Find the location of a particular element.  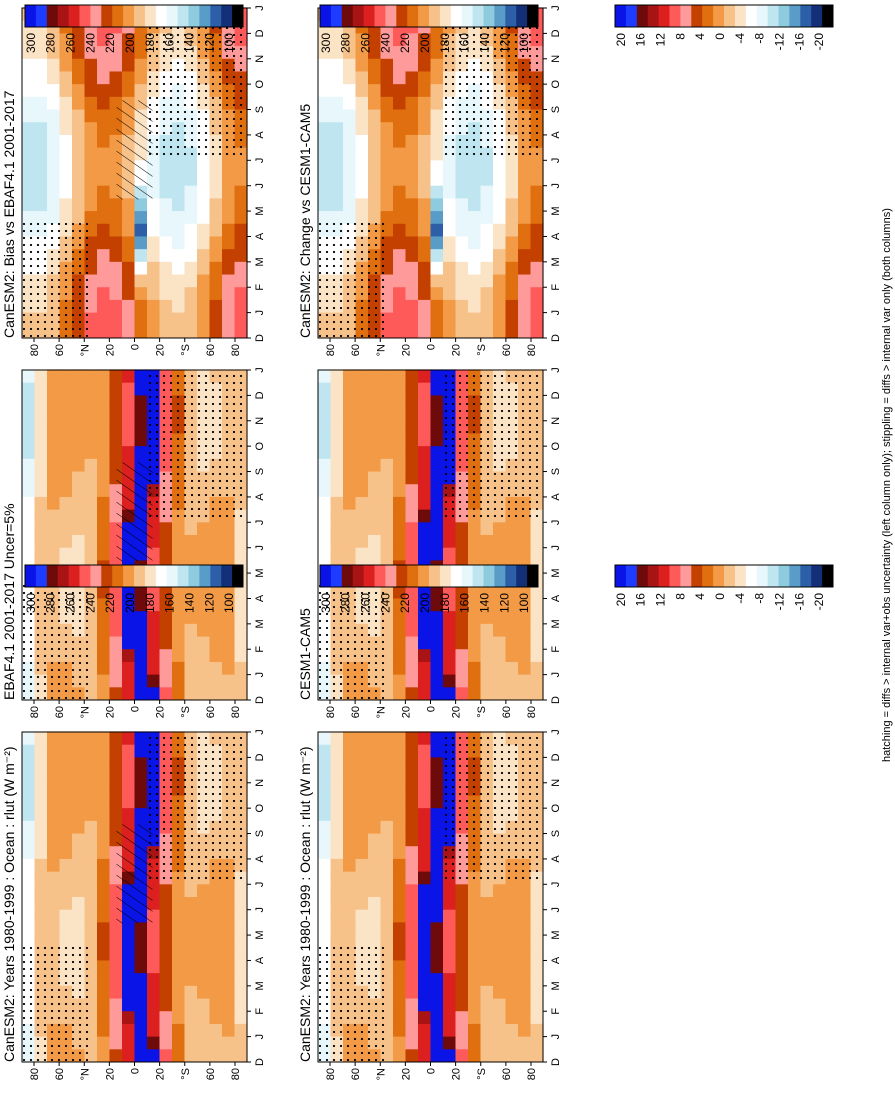

colorbar-tick-label: 4 is located at coordinates (700, 596).